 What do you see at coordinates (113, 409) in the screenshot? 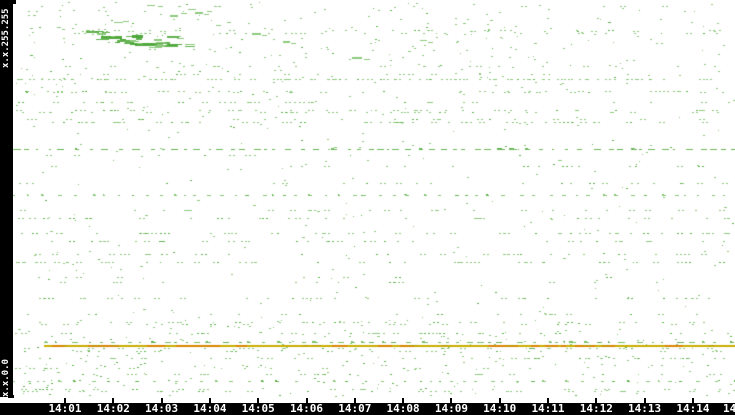
I see `x-axis-label: 14:02` at bounding box center [113, 409].